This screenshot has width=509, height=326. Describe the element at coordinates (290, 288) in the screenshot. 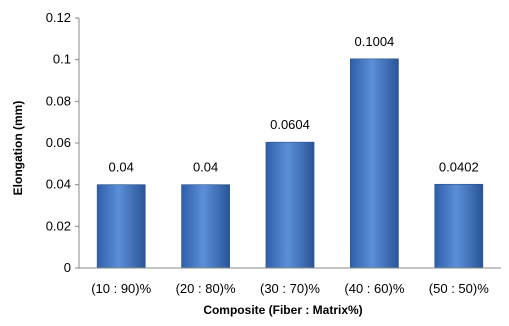

I see `x-tick-label: (30 : 70)%` at that location.